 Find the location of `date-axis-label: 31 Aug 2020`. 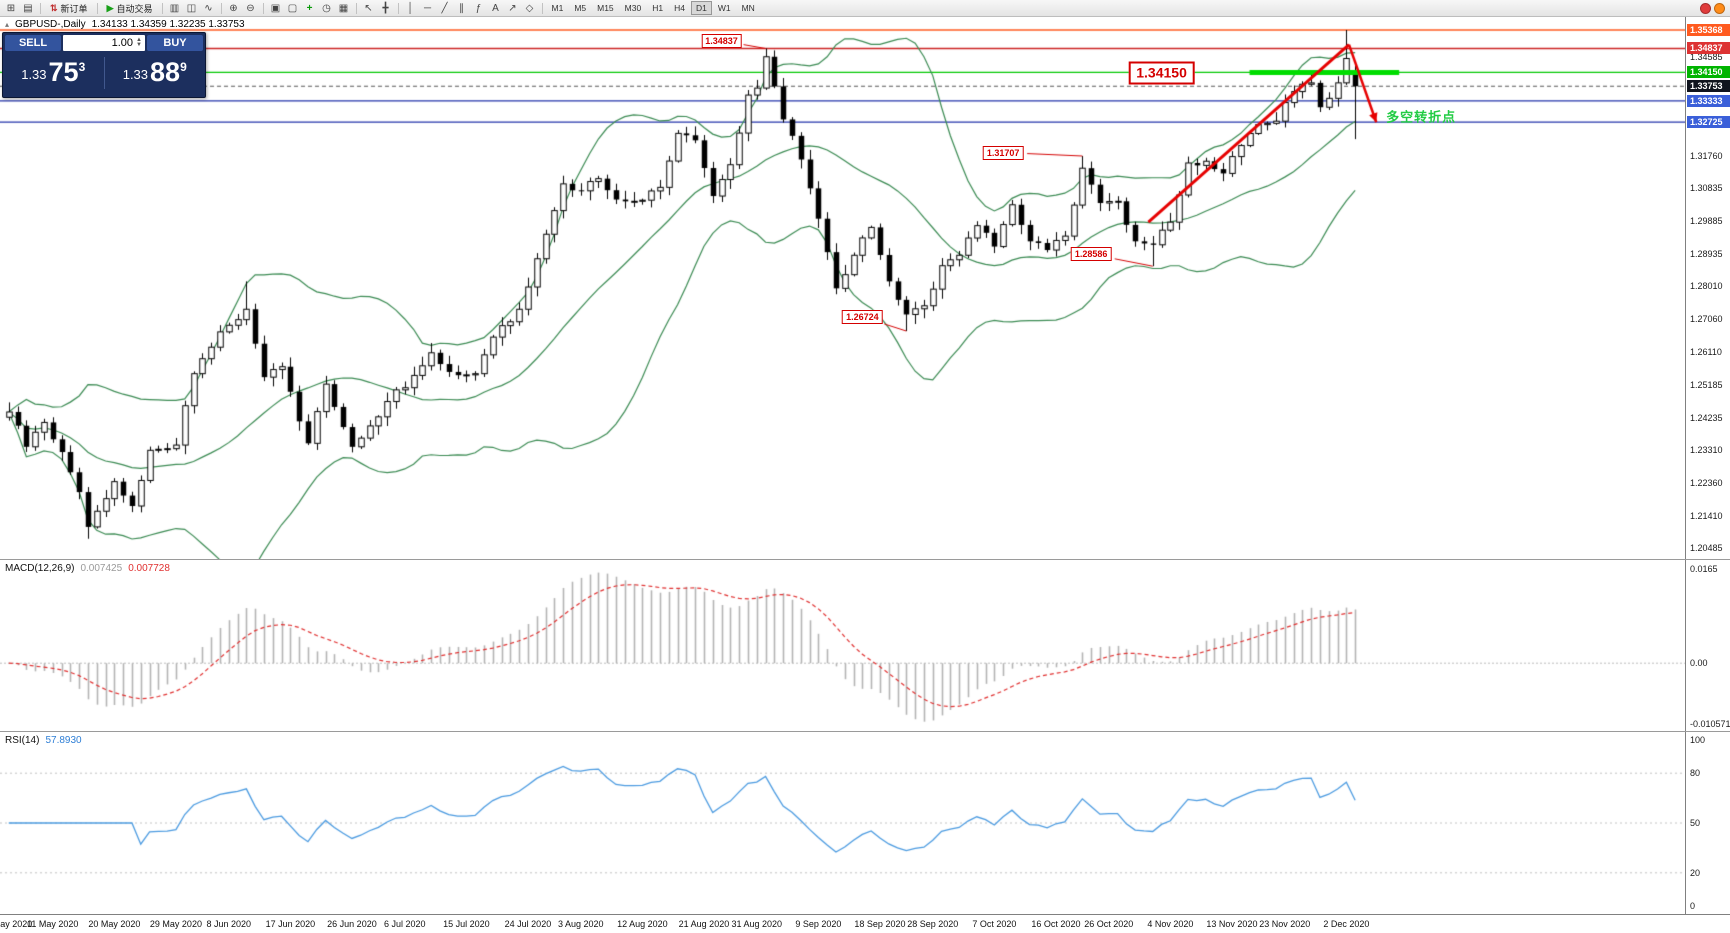

date-axis-label: 31 Aug 2020 is located at coordinates (757, 924).